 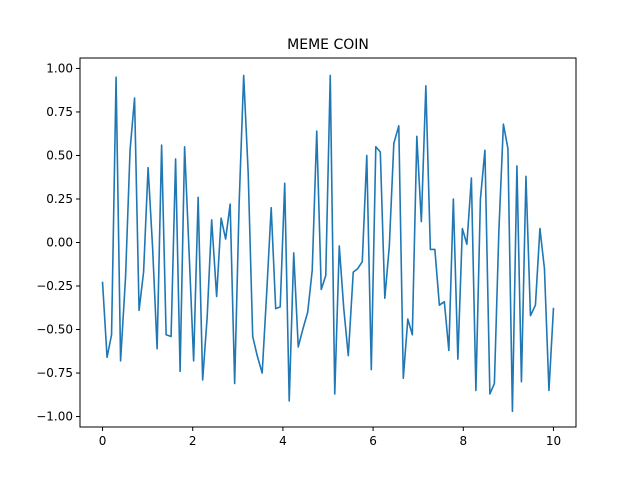 I want to click on x-tick-label: 10, so click(x=553, y=441).